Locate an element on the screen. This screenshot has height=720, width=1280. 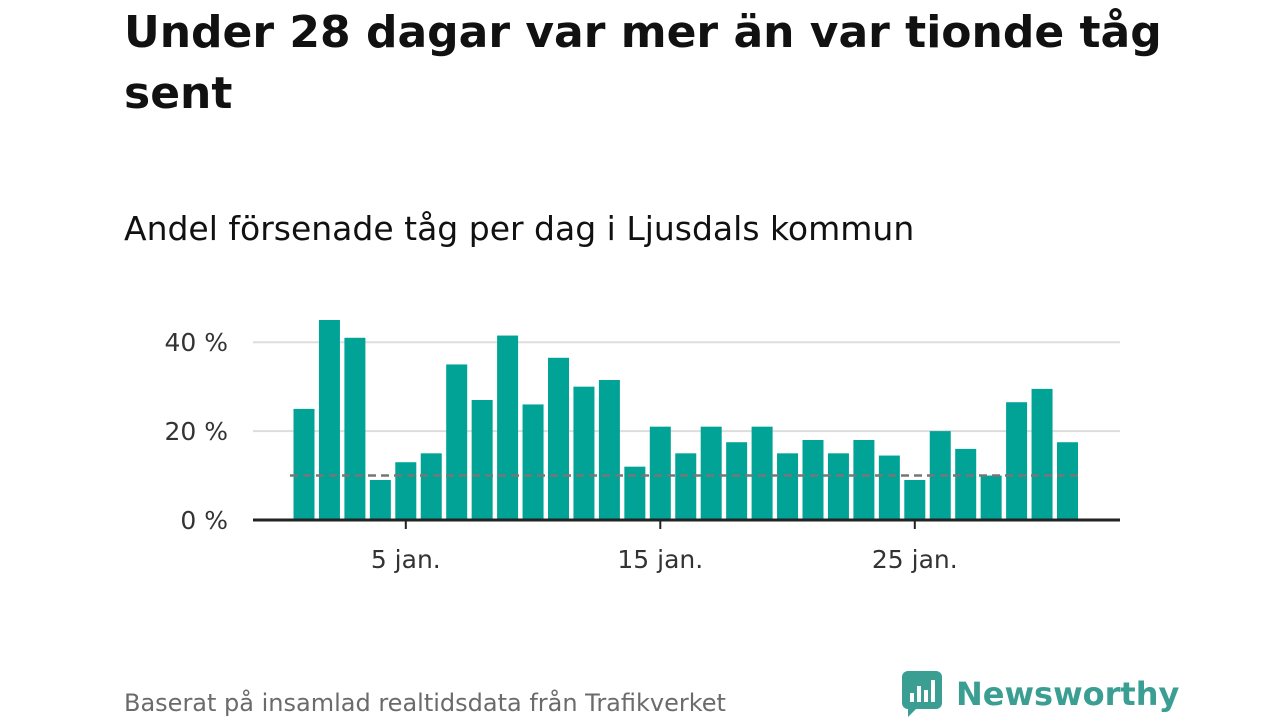
x-tick-label: 5 jan. is located at coordinates (406, 559).